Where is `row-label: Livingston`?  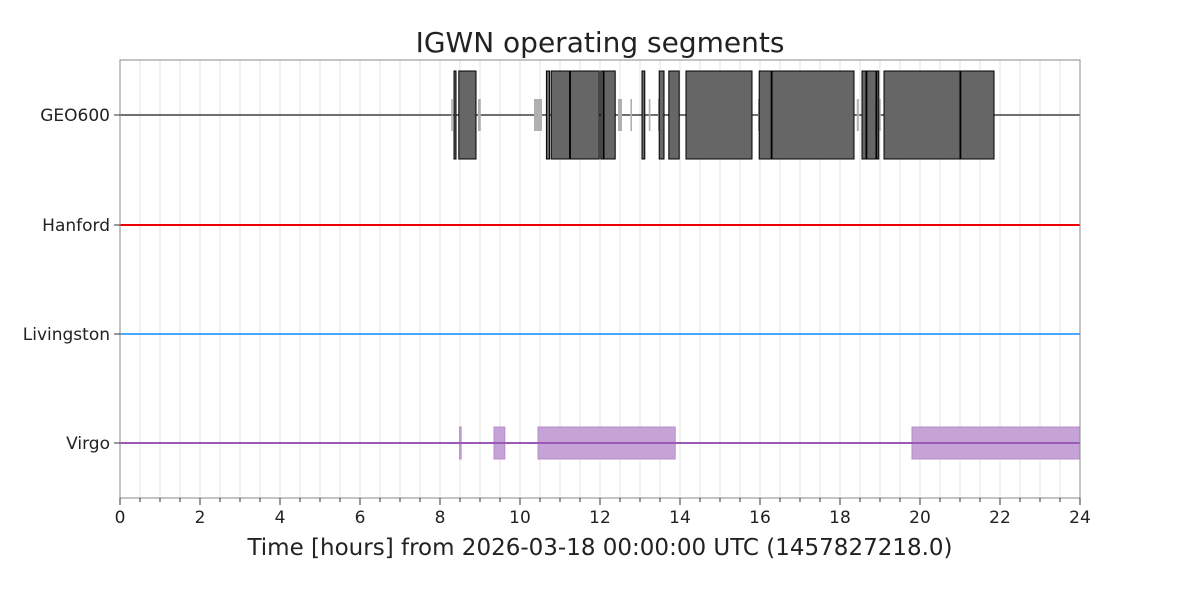
row-label: Livingston is located at coordinates (66, 335).